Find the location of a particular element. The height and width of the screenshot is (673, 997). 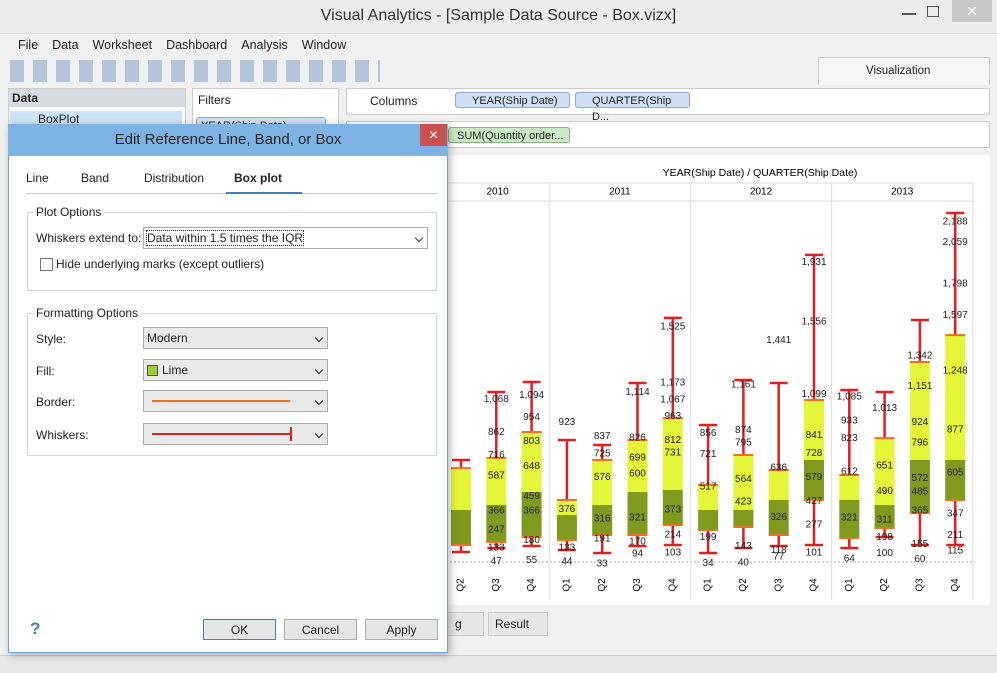

menu-item: Data is located at coordinates (65, 45).